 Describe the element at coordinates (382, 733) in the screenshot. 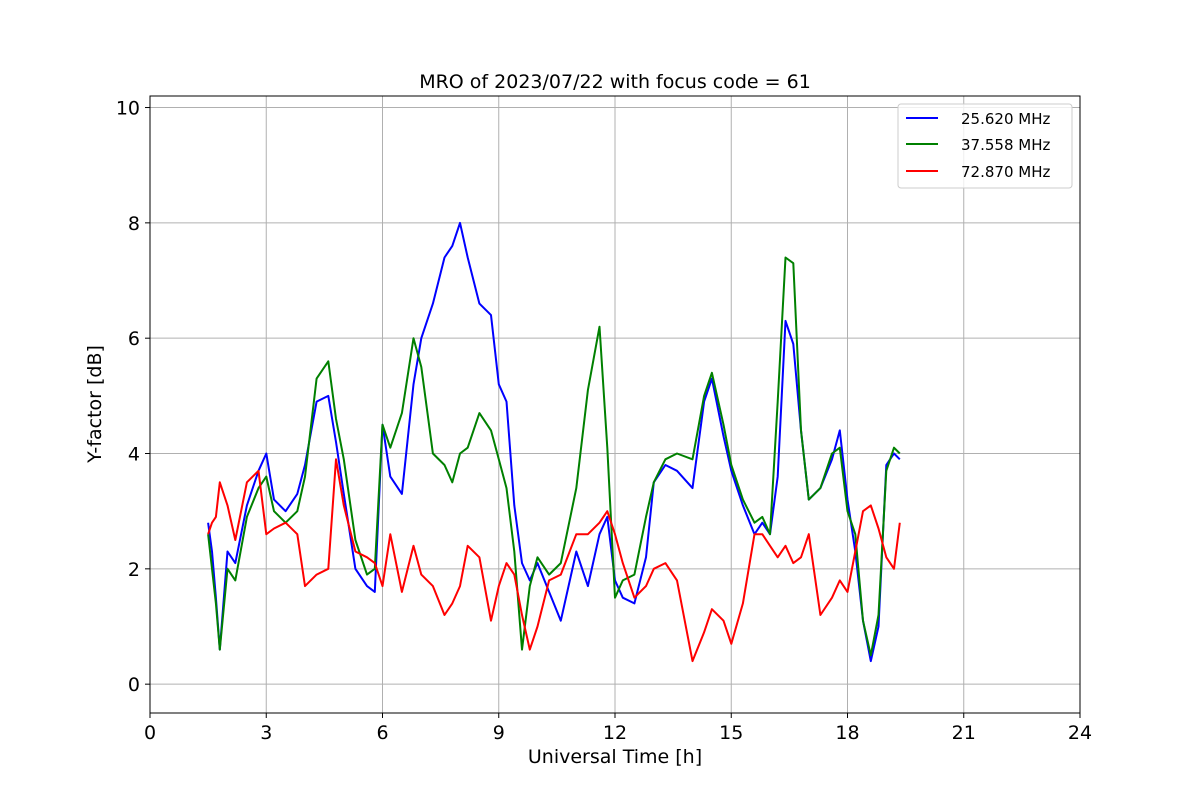

I see `x-tick-label: 6` at that location.